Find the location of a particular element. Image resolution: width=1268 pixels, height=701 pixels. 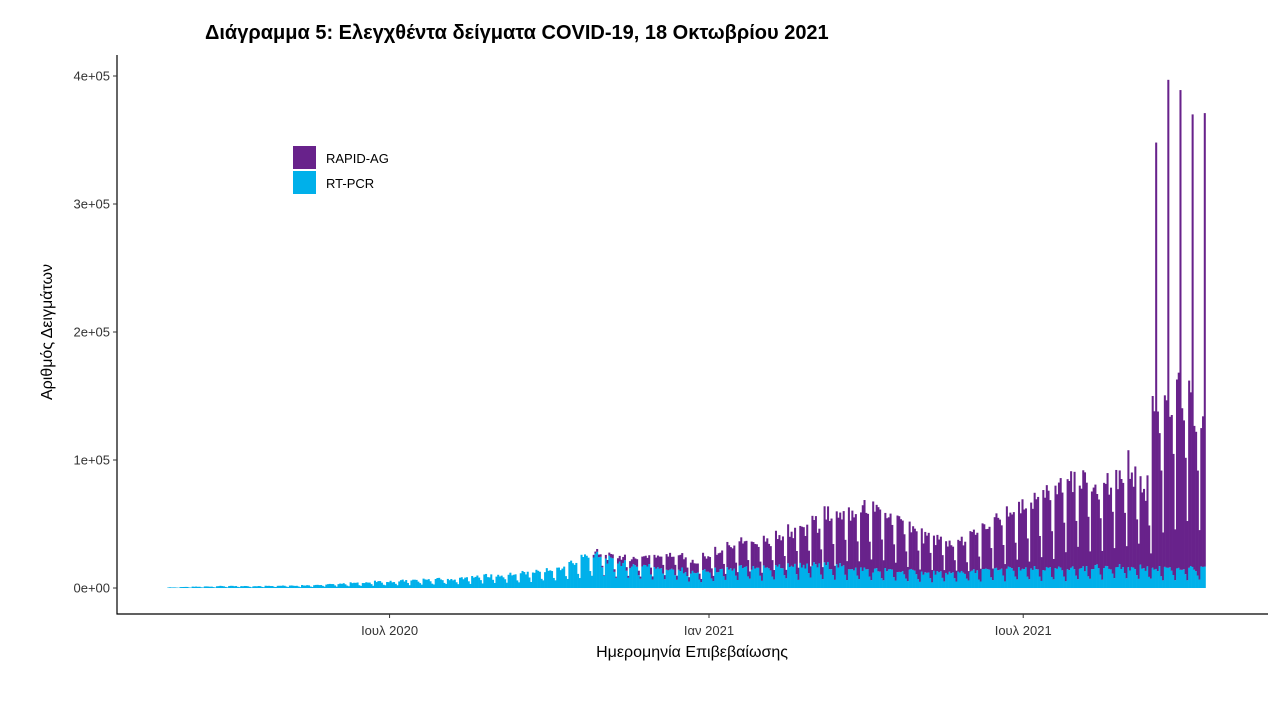

legend-key-rapid-ag is located at coordinates (304, 157).